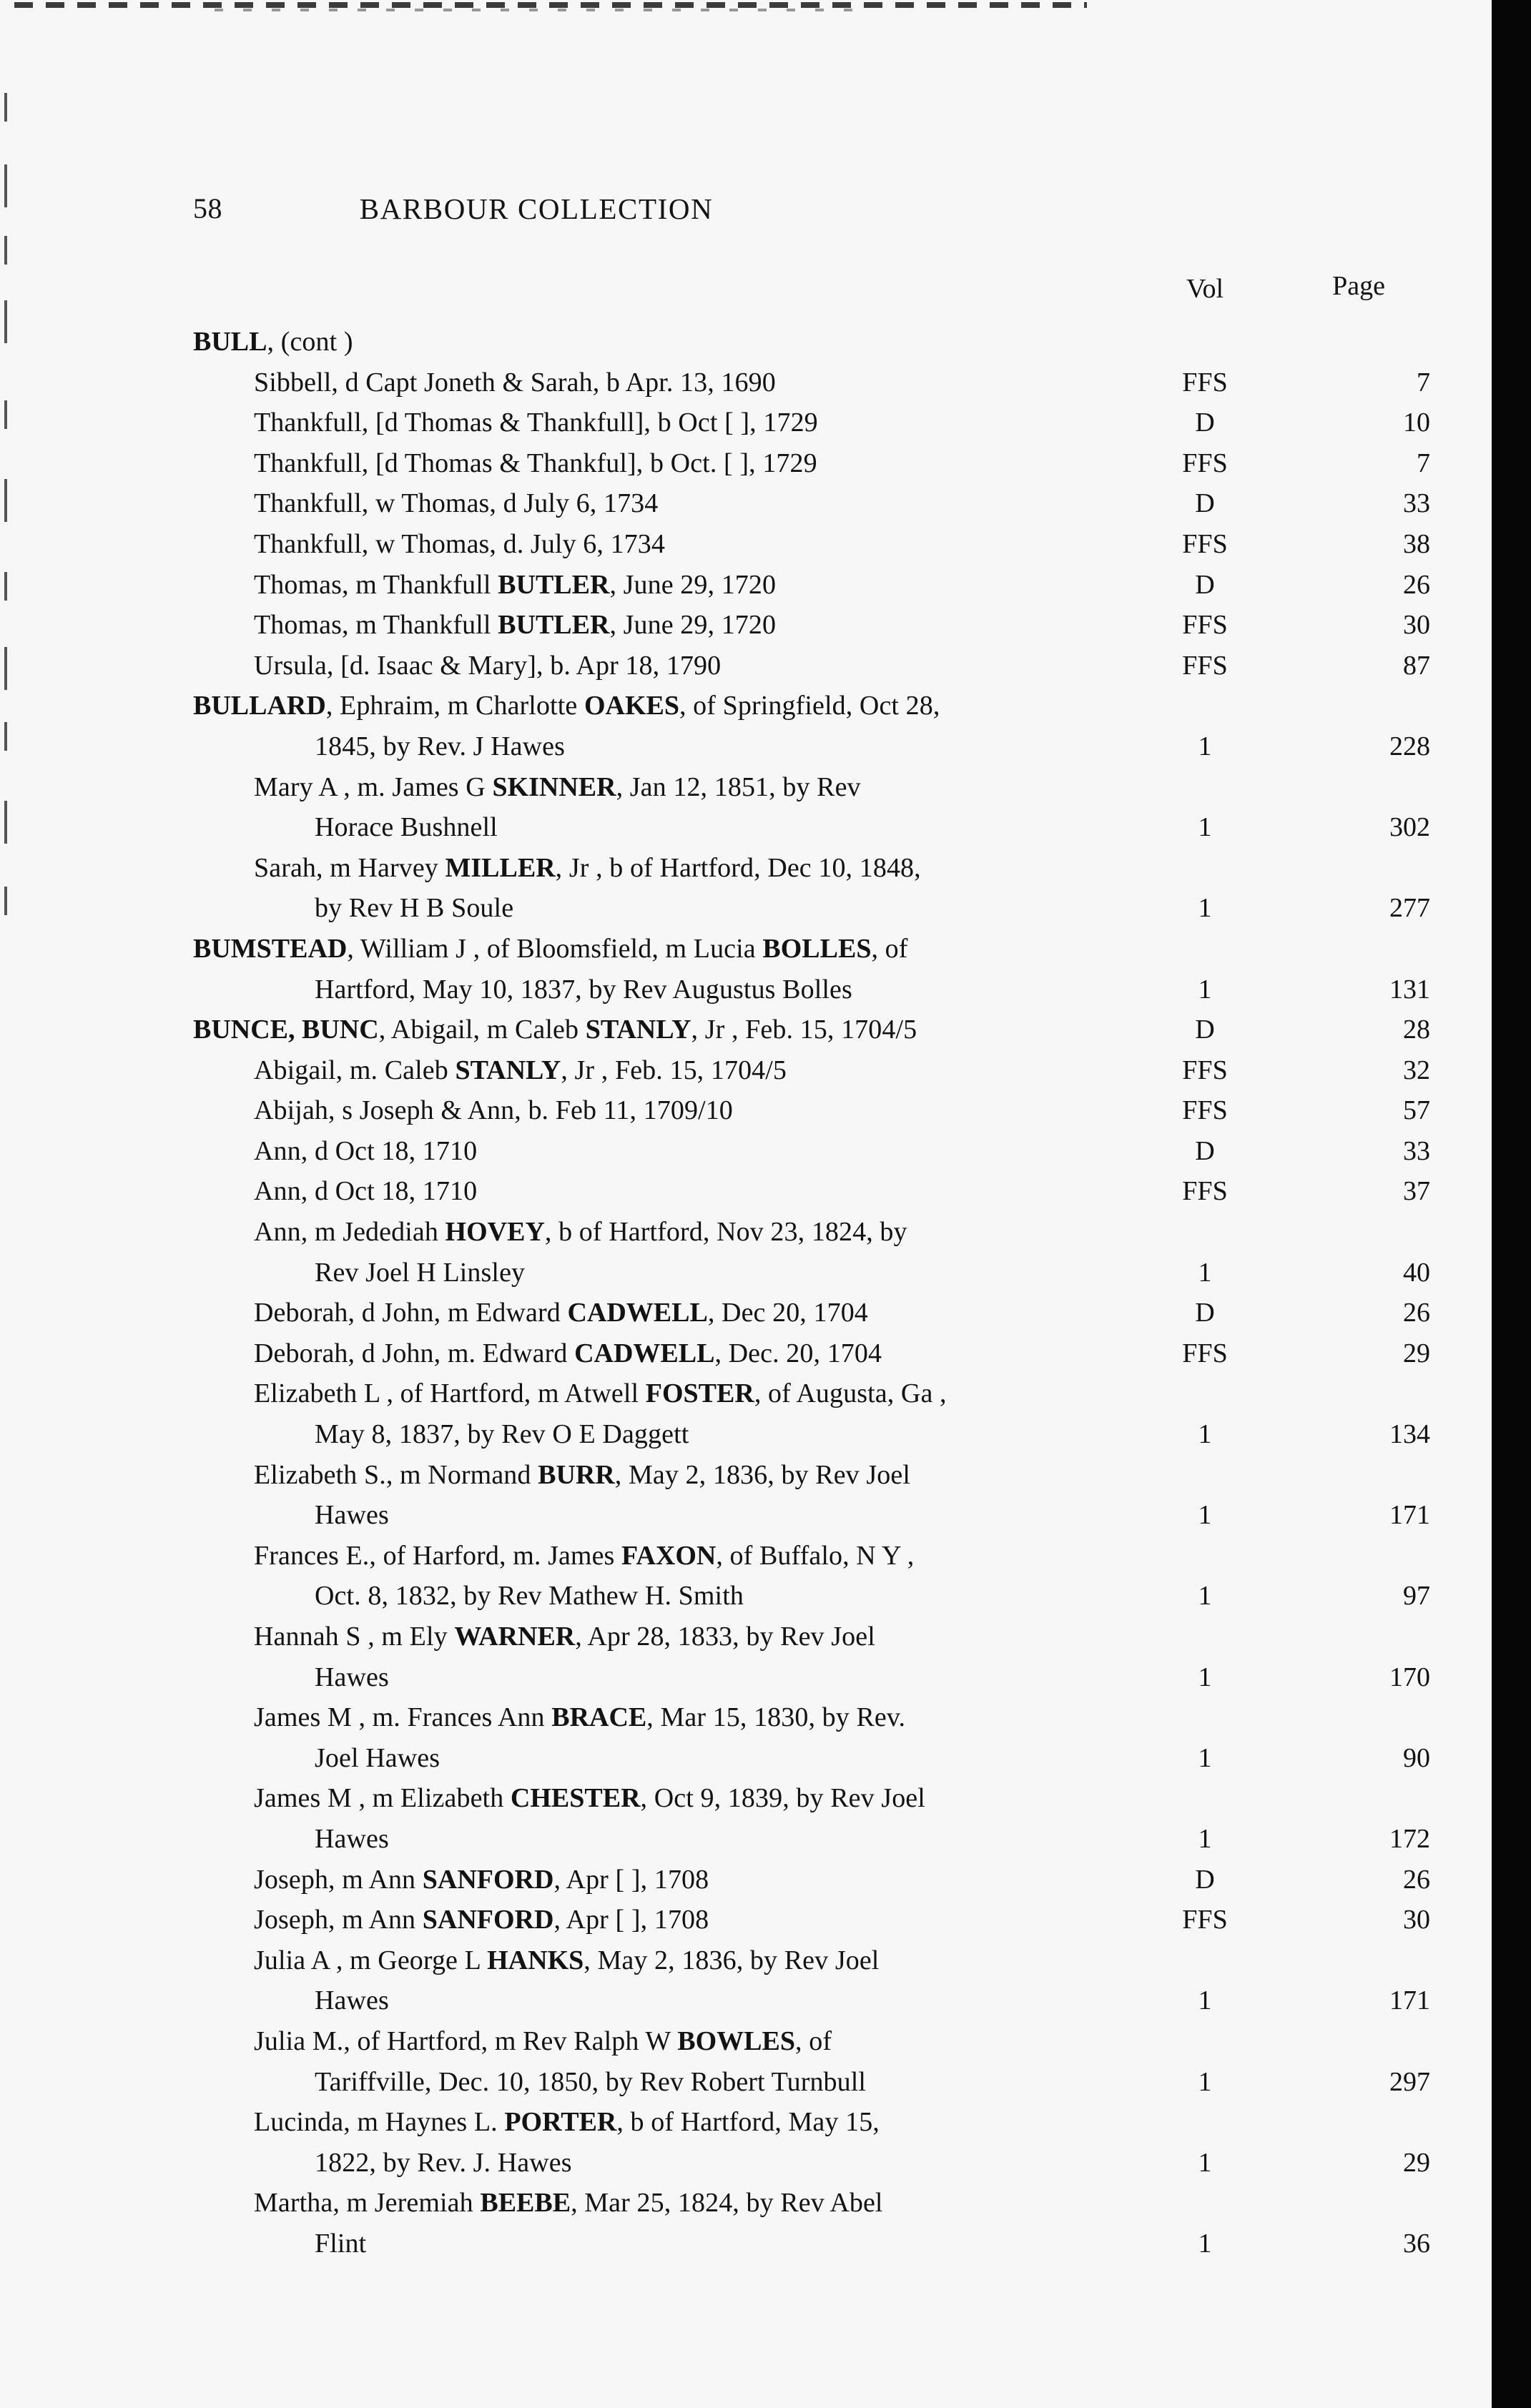 Image resolution: width=1531 pixels, height=2408 pixels. I want to click on entry-page: 302, so click(1410, 828).